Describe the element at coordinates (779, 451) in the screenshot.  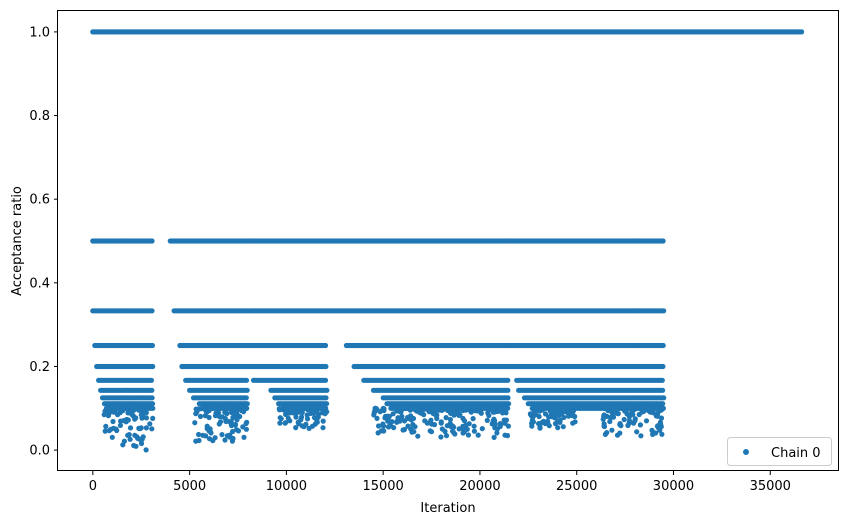
I see `legend: Chain 0` at that location.